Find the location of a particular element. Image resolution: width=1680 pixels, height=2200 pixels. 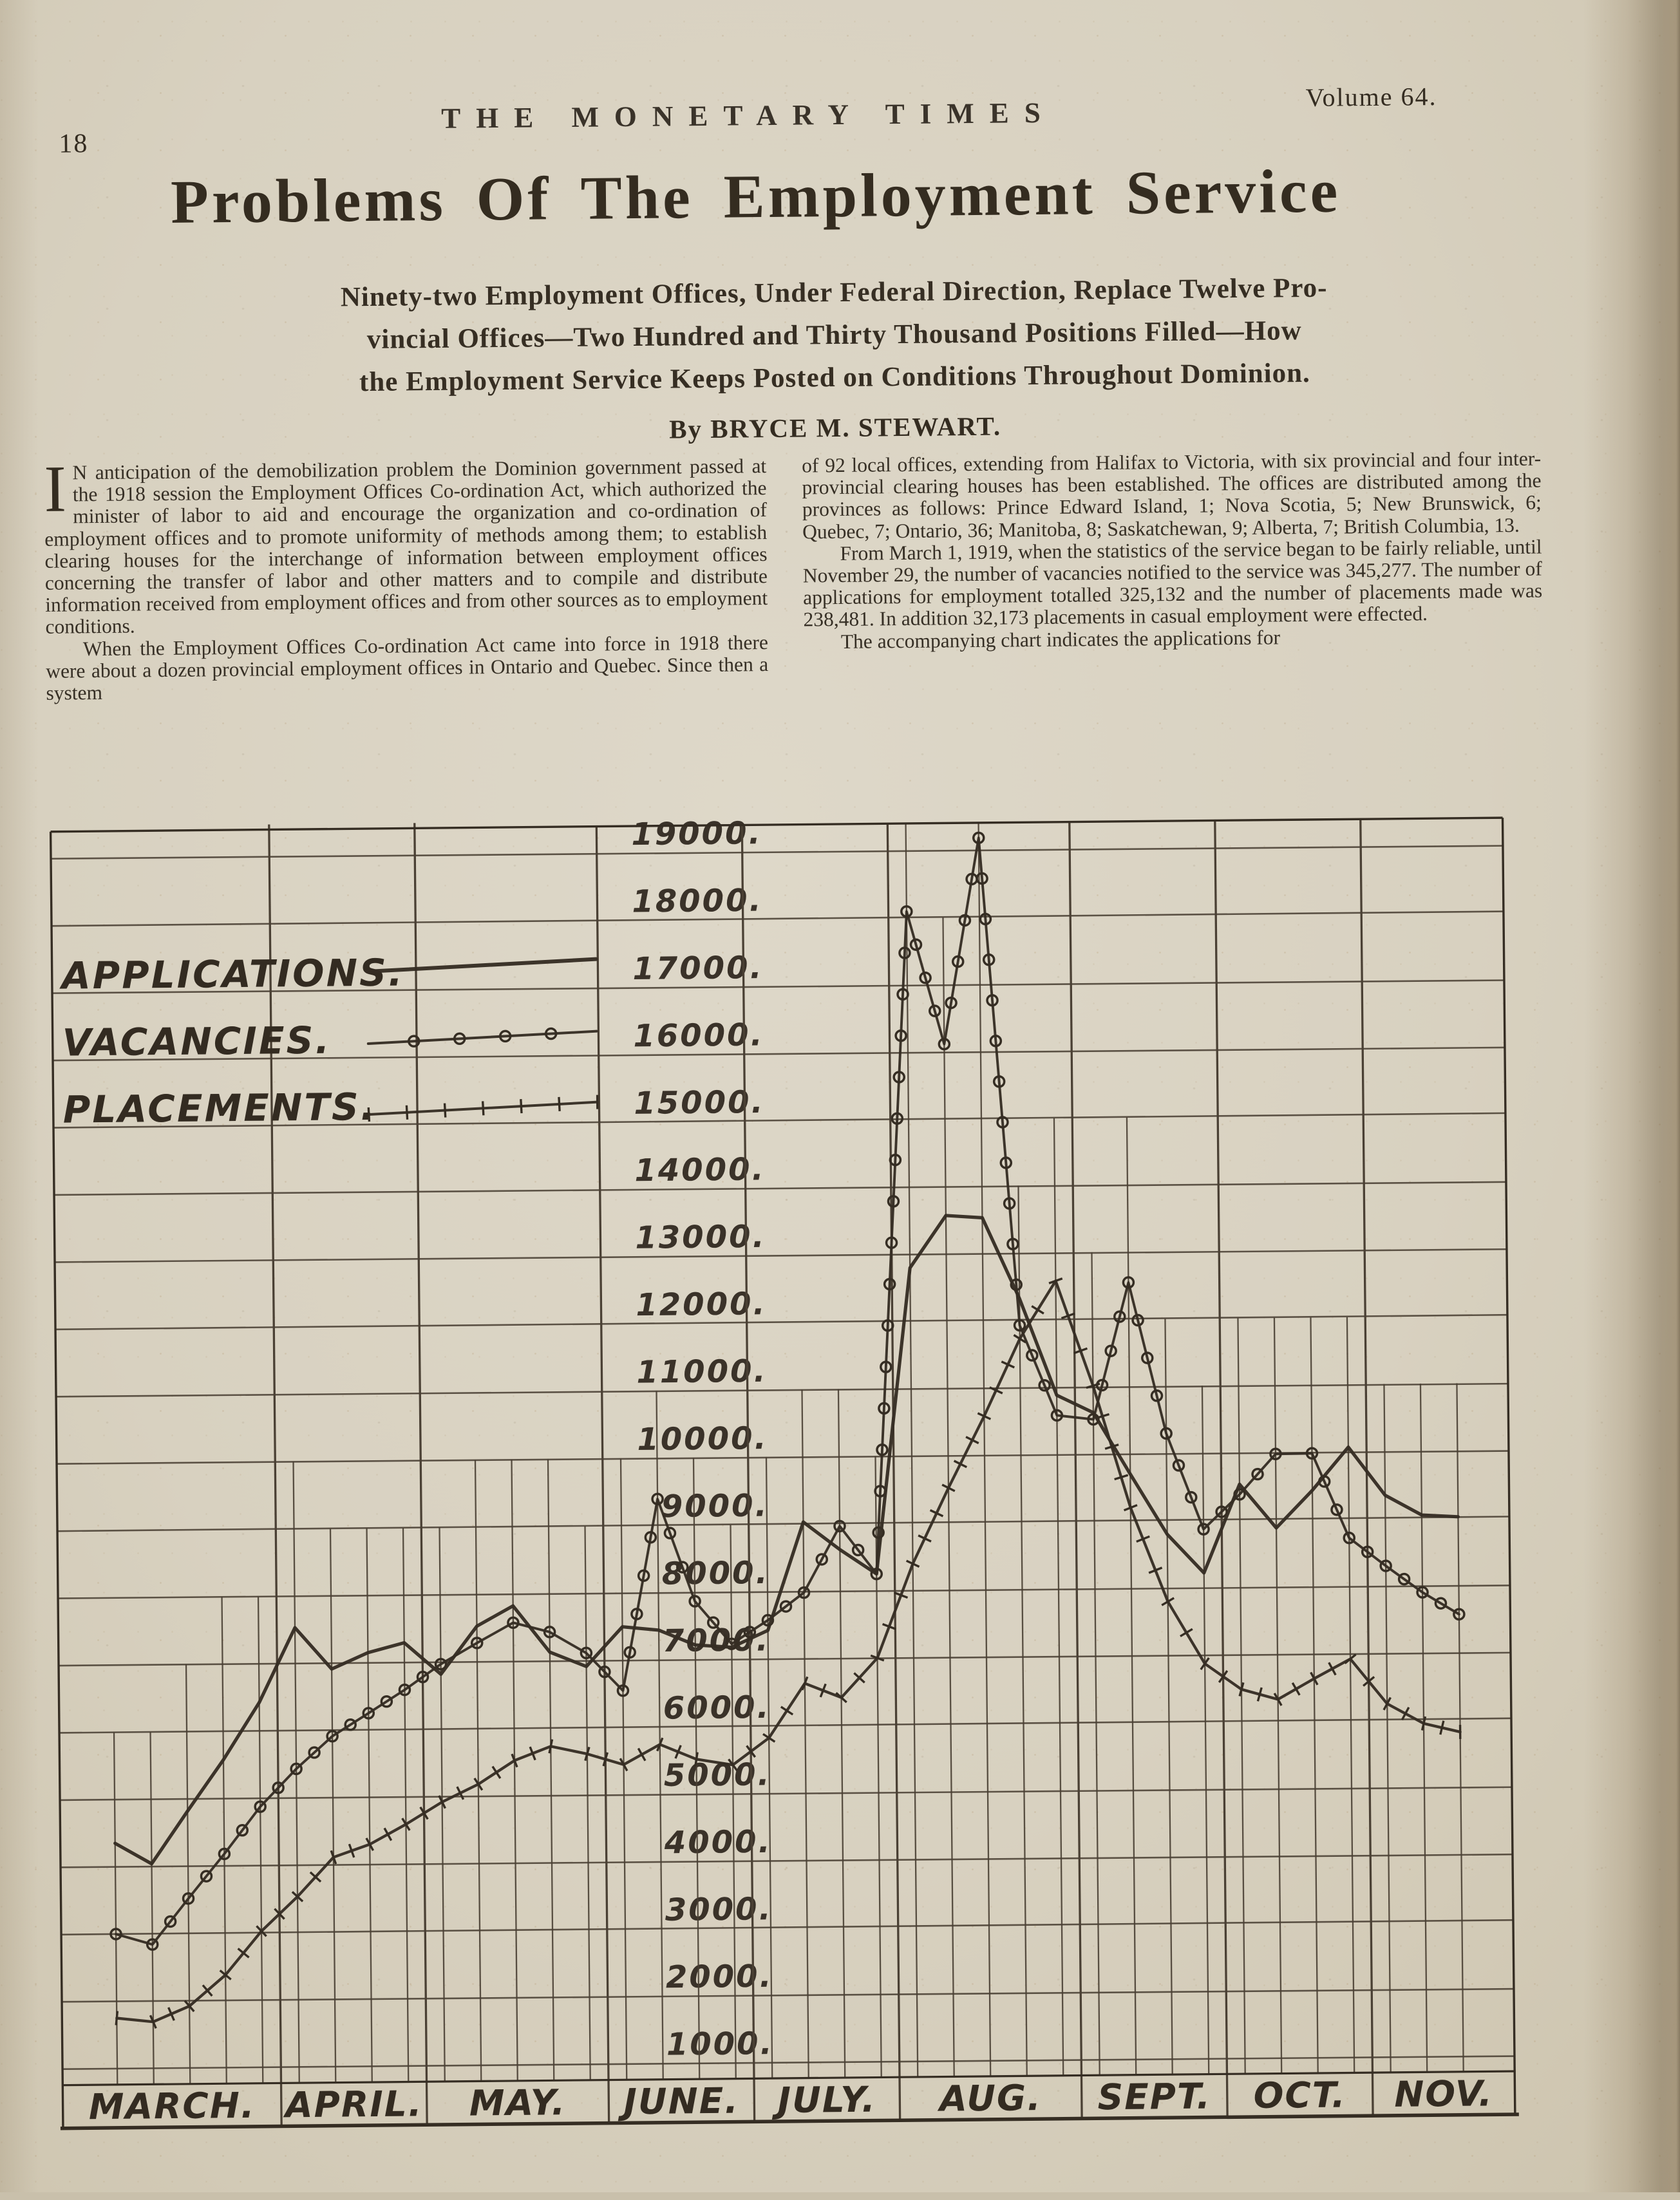

svg-text: 6000. is located at coordinates (717, 1708).